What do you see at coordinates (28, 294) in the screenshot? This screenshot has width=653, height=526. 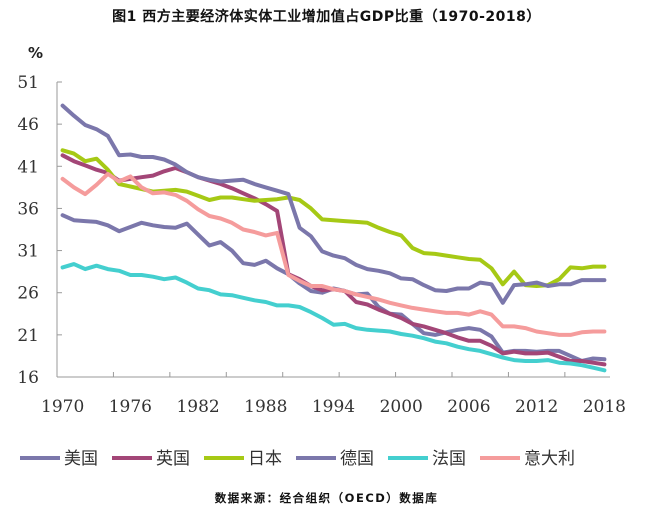 I see `y-tick-label: 26` at bounding box center [28, 294].